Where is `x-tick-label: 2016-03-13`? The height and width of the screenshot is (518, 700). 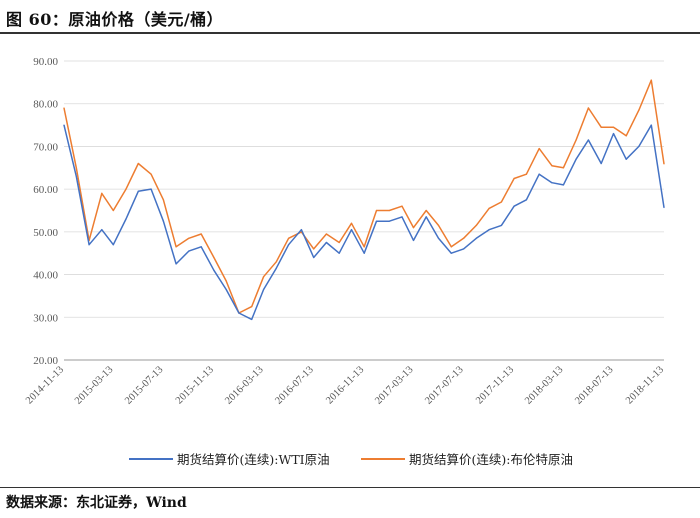
x-tick-label: 2016-03-13 is located at coordinates (244, 385).